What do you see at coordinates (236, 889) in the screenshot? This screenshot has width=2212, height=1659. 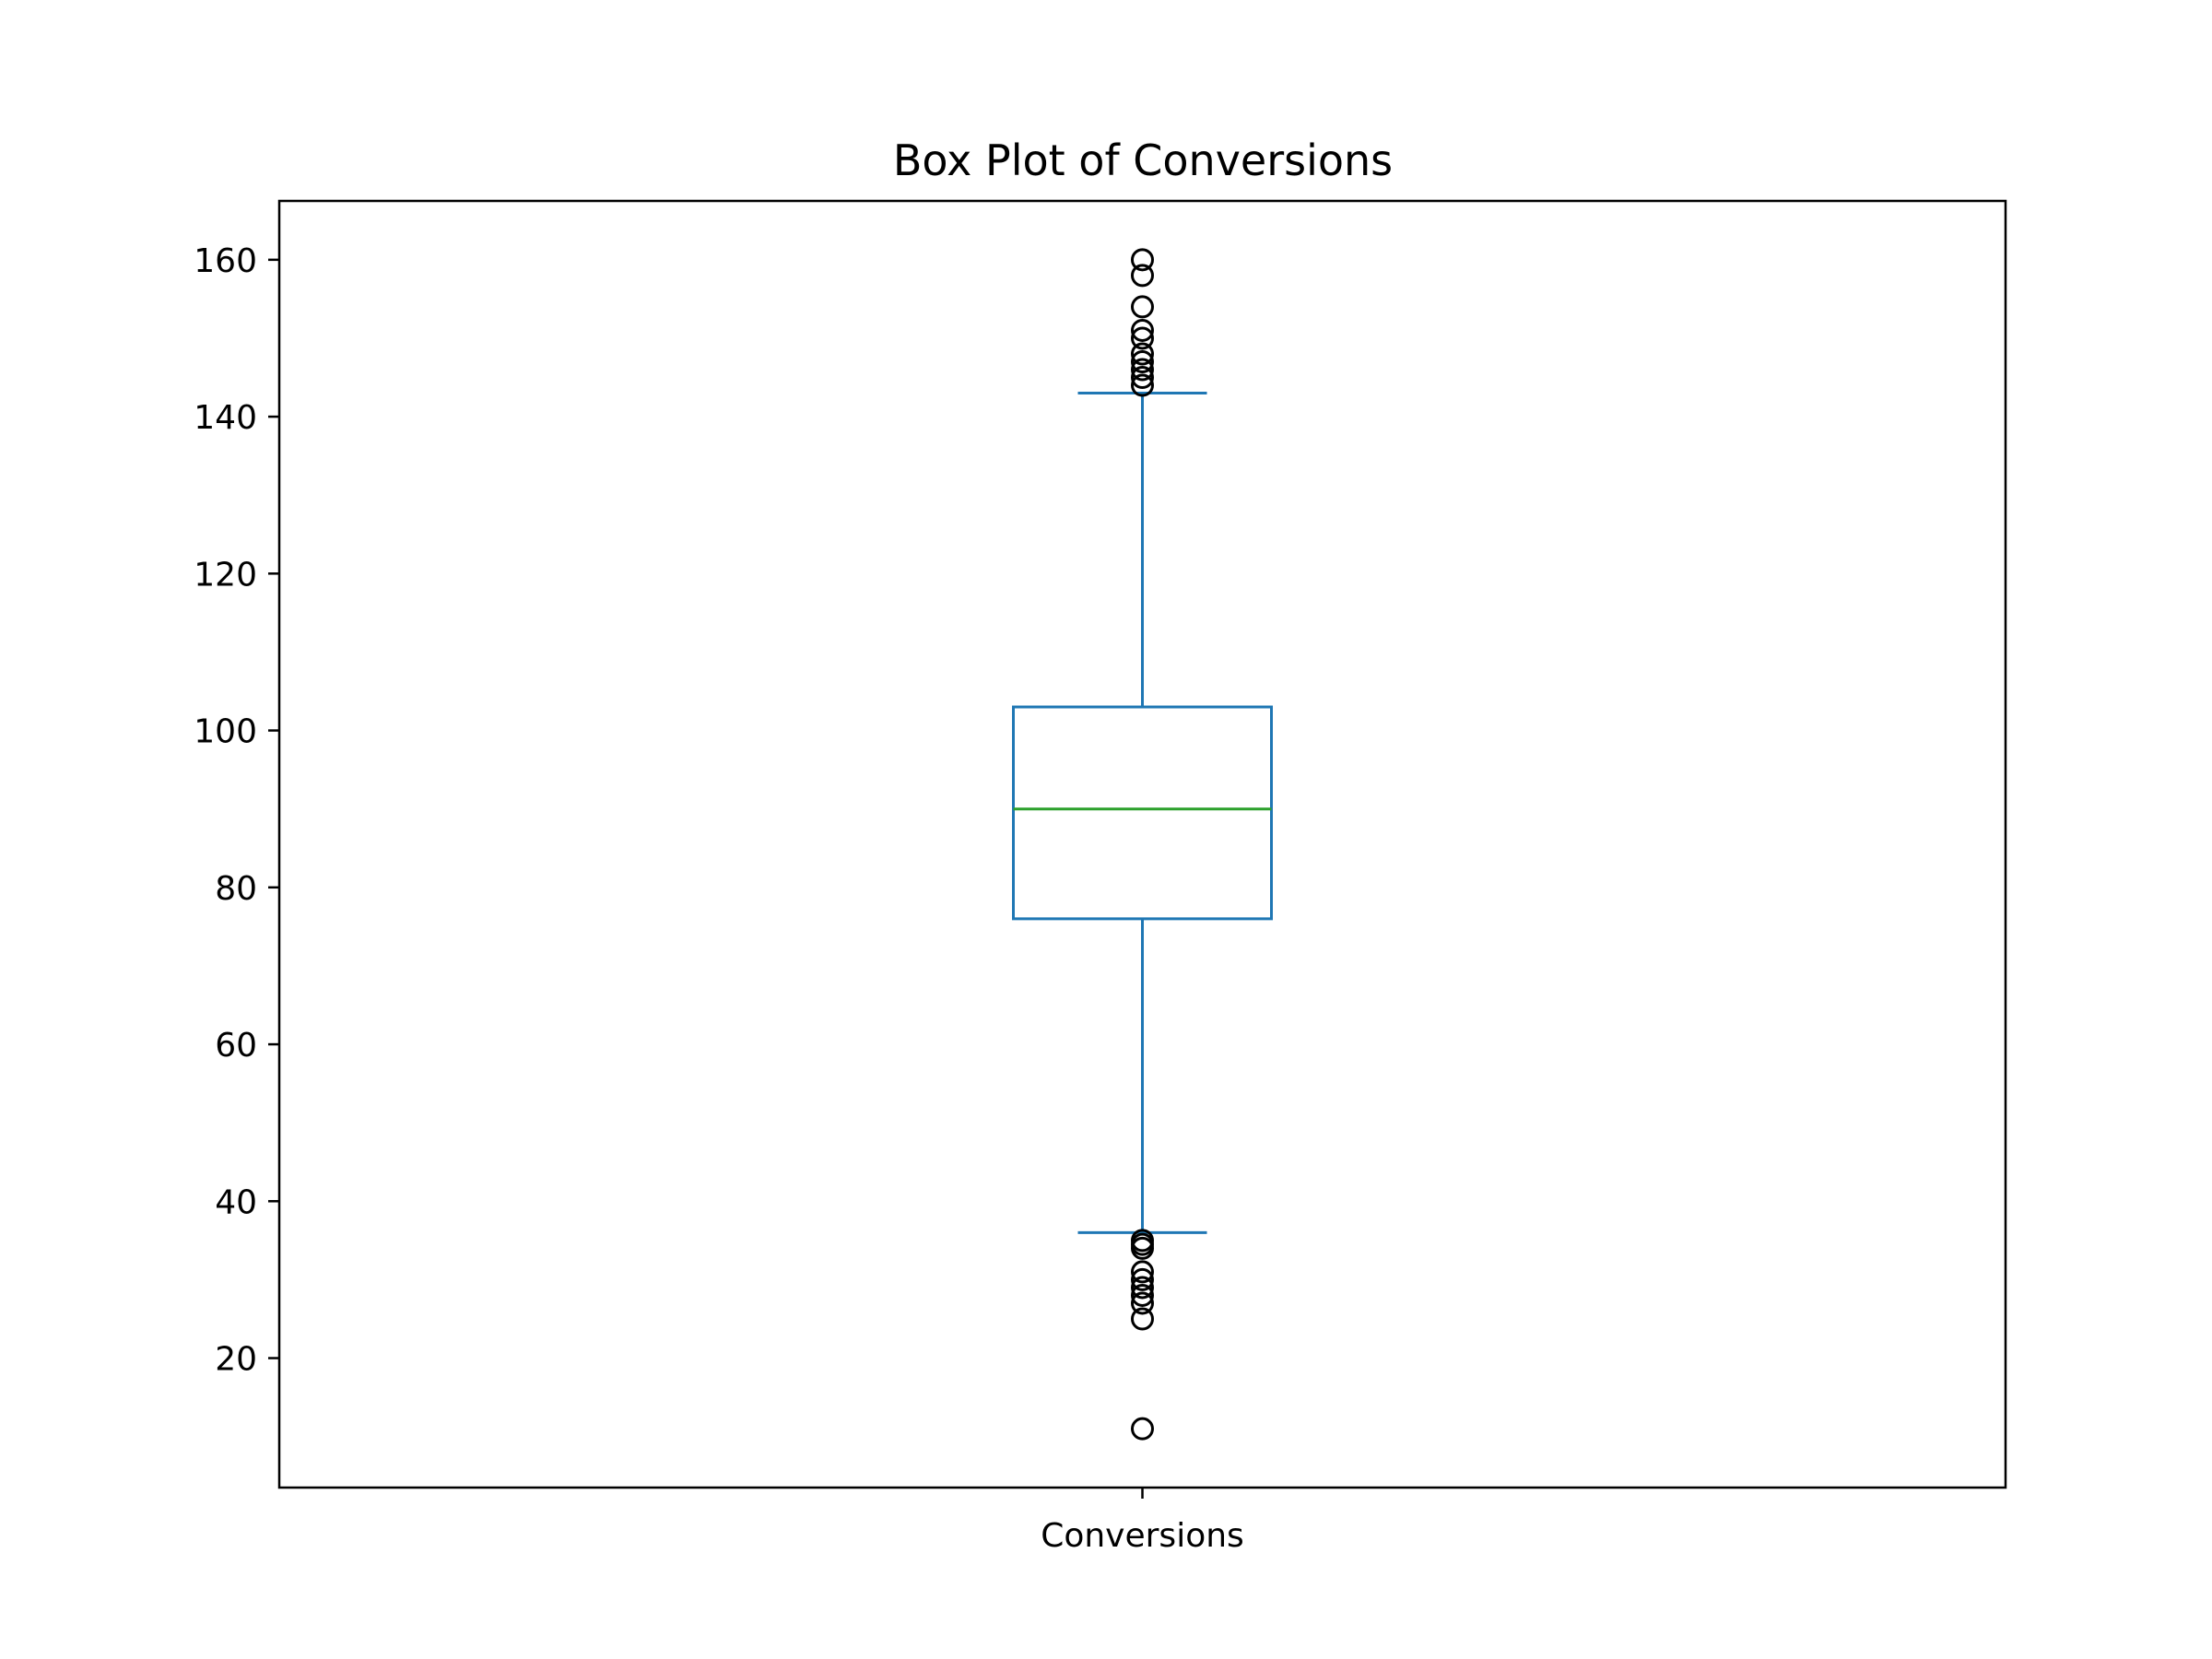 I see `y-tick-label: 80` at bounding box center [236, 889].